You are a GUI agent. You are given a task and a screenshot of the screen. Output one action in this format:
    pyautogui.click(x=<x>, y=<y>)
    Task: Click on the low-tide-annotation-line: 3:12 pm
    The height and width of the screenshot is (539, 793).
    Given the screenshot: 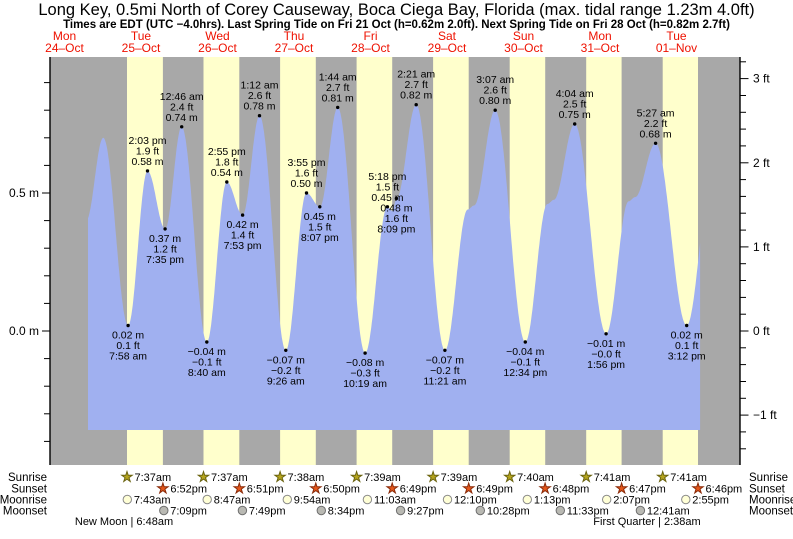 What is the action you would take?
    pyautogui.click(x=687, y=357)
    